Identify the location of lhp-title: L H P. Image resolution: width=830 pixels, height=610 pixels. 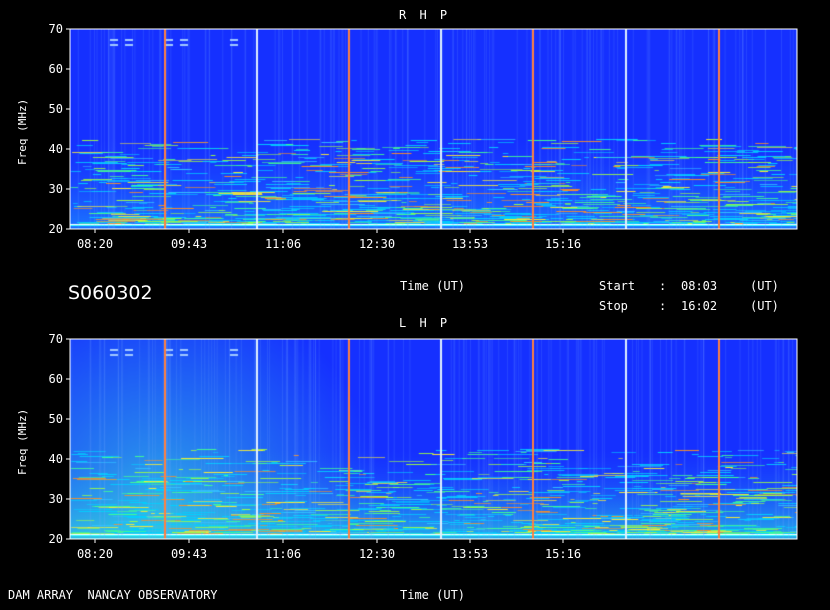
(425, 323).